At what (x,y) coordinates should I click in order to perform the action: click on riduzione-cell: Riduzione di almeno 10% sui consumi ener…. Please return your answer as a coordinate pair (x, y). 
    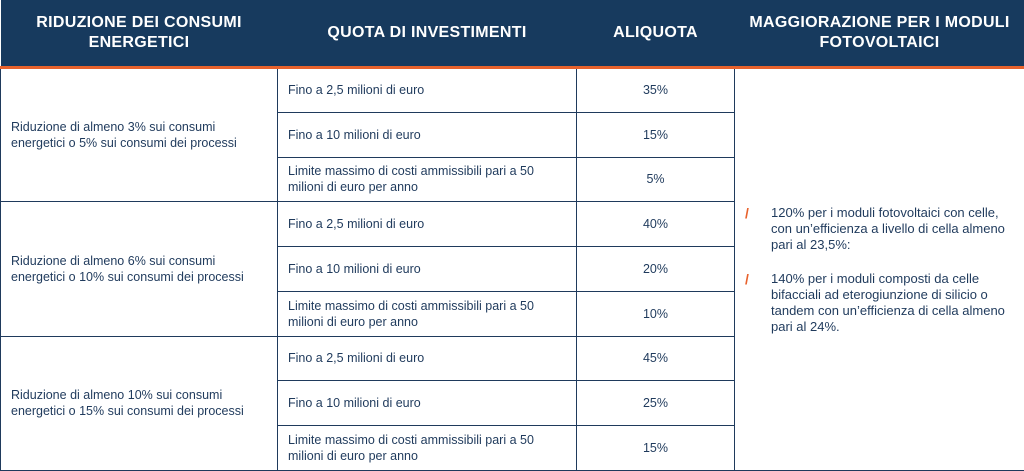
    Looking at the image, I should click on (139, 403).